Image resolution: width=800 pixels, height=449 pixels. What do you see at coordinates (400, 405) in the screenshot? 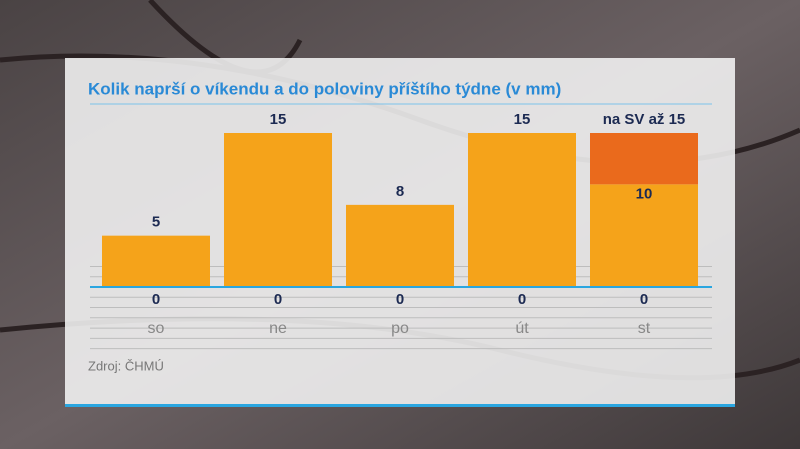
I see `panel-bottom-strip` at bounding box center [400, 405].